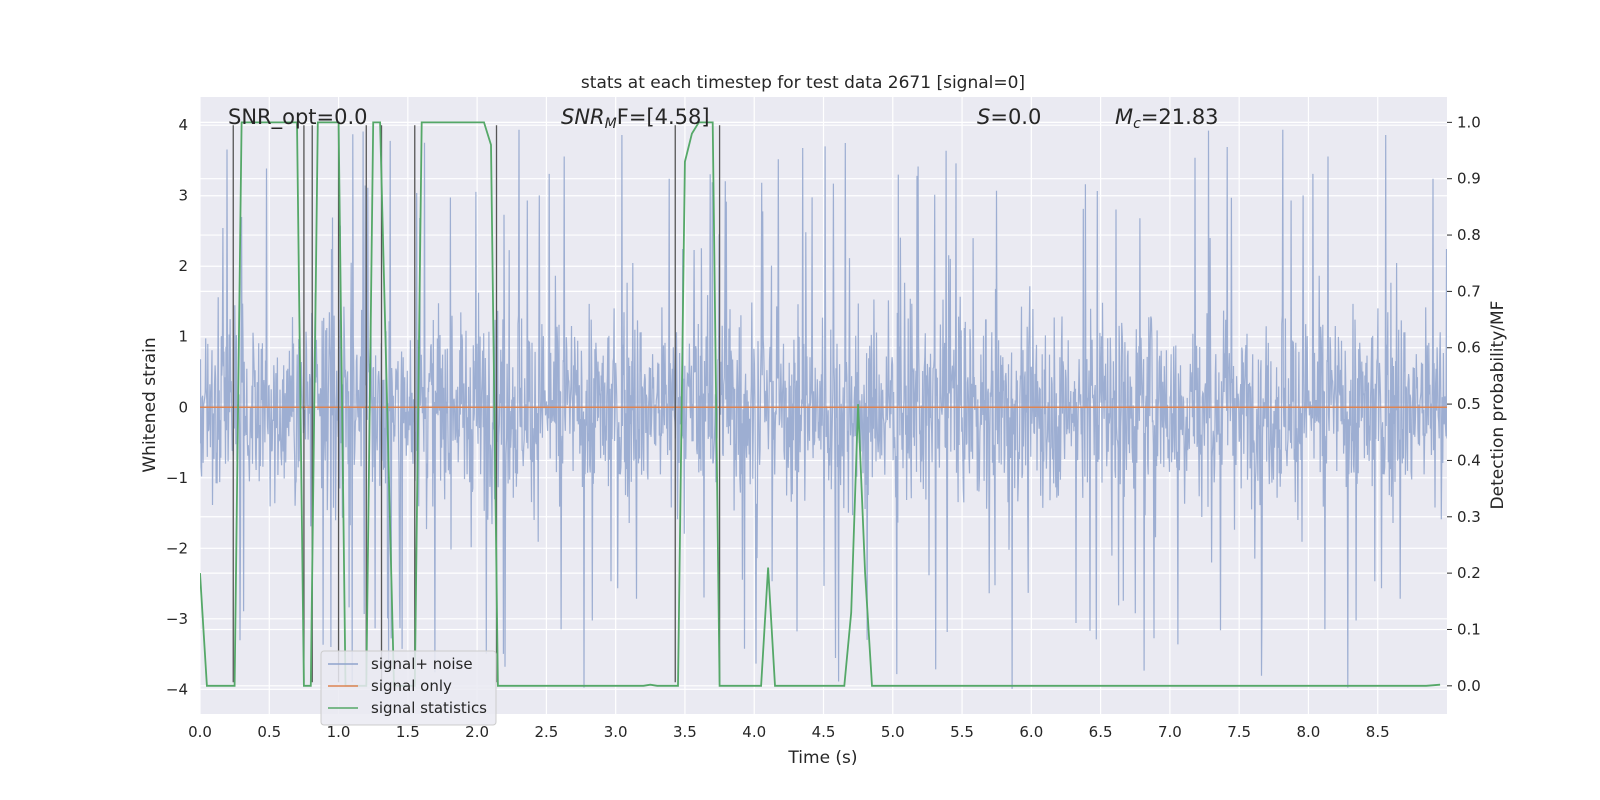 Image resolution: width=1600 pixels, height=800 pixels. Describe the element at coordinates (177, 407) in the screenshot. I see `y-left-axis-ticks: 4 3 2 1 0 −1 −2 −3 −4` at that location.